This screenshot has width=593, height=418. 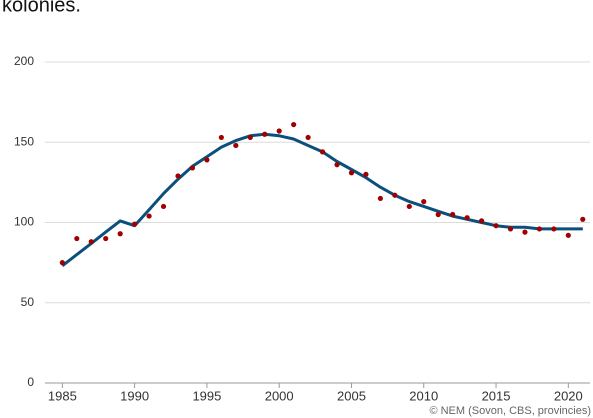 What do you see at coordinates (206, 395) in the screenshot?
I see `x-tick-label: 1995` at bounding box center [206, 395].